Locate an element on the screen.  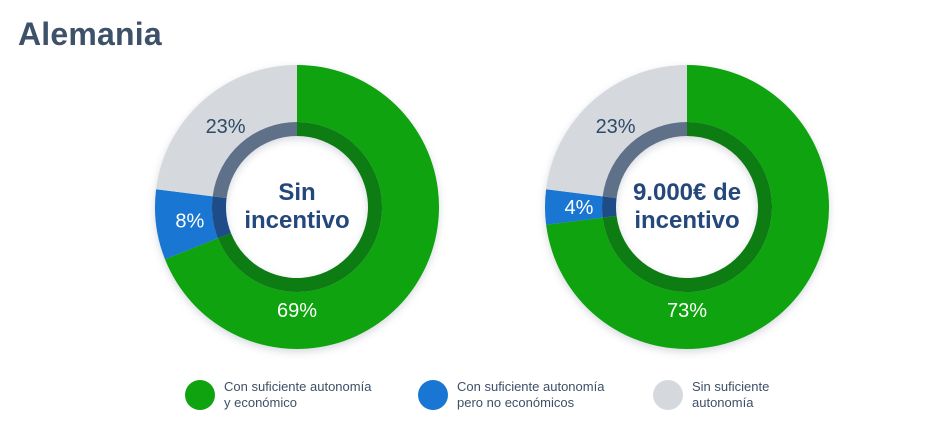
legend-label-line: pero no económicos is located at coordinates (516, 403).